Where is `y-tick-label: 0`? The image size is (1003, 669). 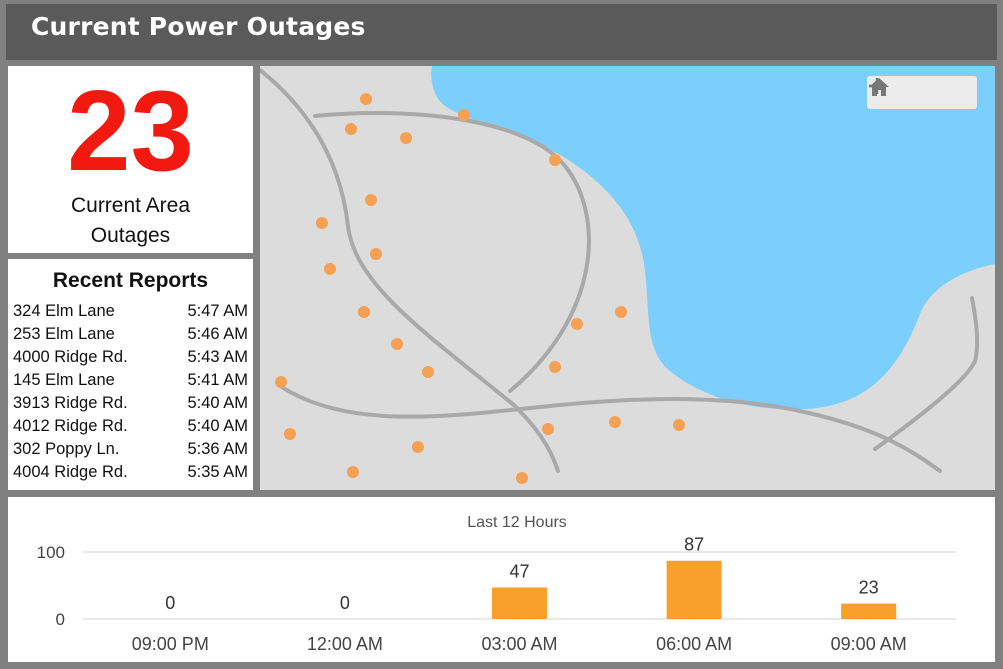 y-tick-label: 0 is located at coordinates (60, 619).